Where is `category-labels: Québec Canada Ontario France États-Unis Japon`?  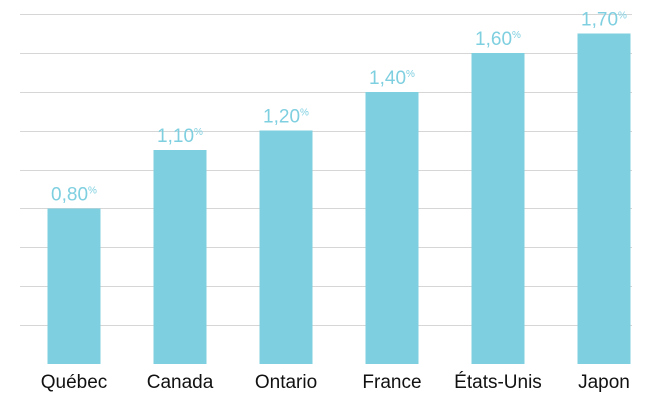
category-labels: Québec Canada Ontario France États-Unis Japon is located at coordinates (335, 382).